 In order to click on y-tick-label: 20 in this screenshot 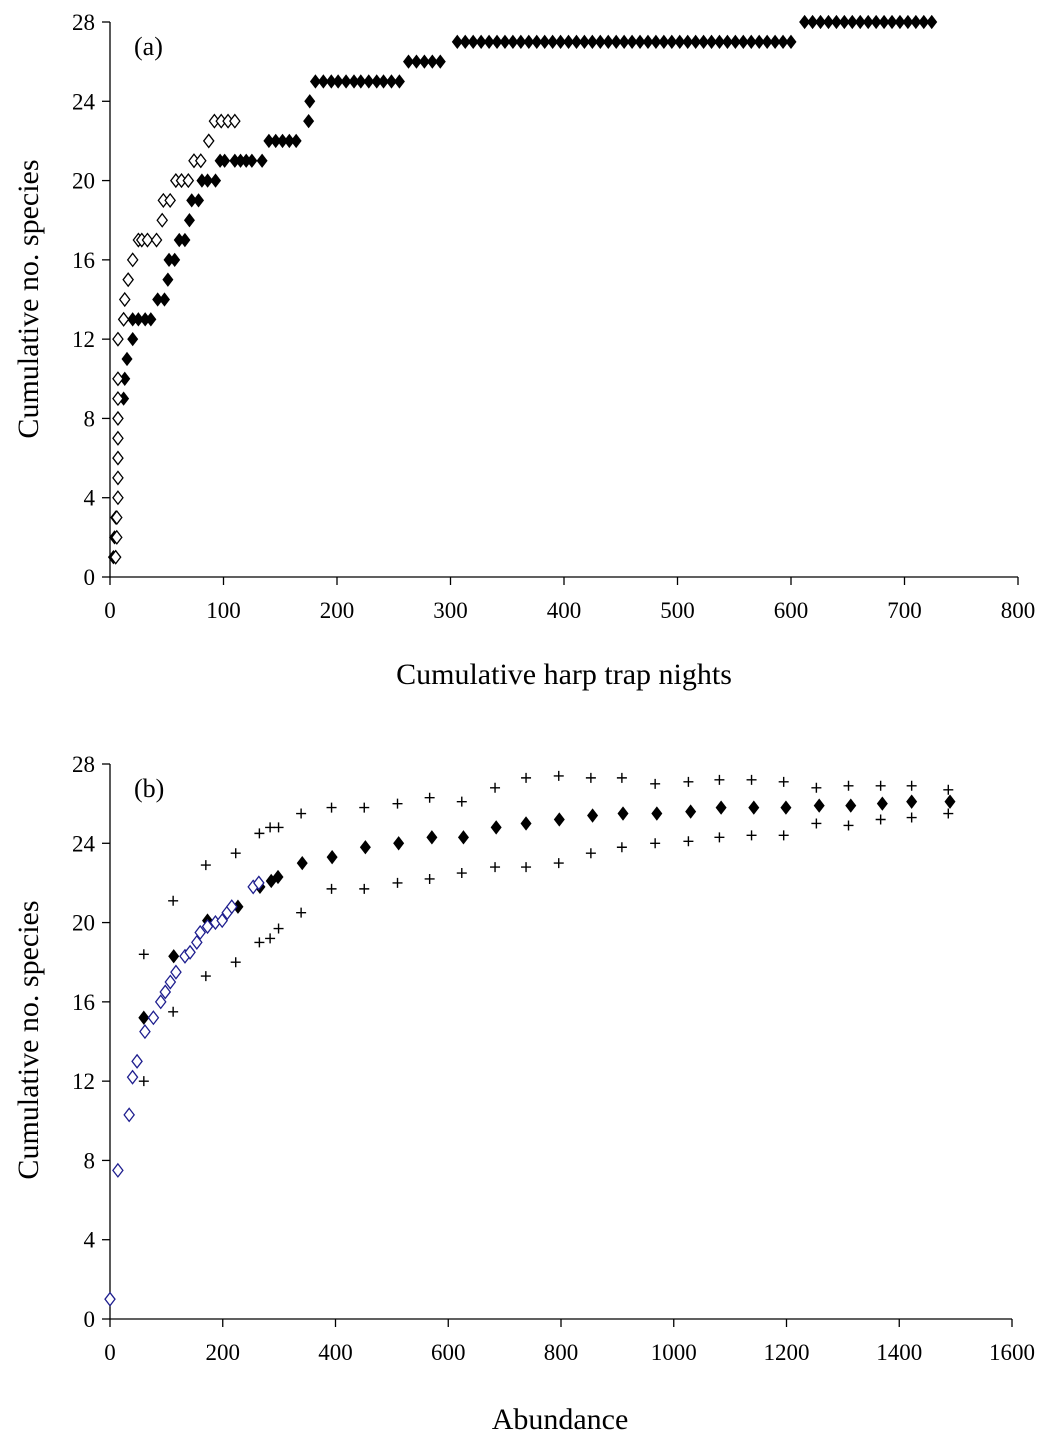, I will do `click(83, 923)`.